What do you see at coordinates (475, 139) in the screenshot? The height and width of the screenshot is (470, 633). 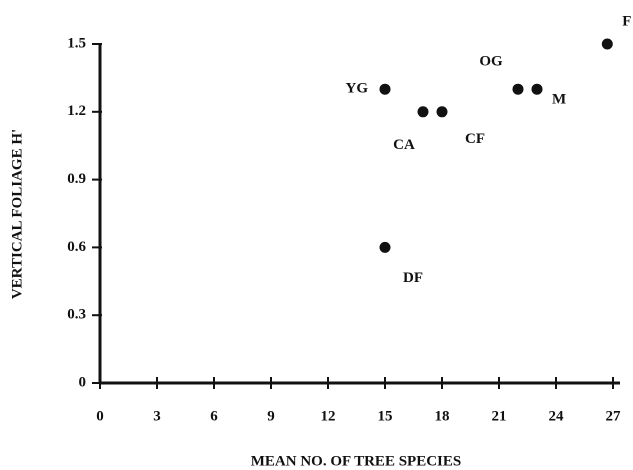 I see `point-label: CF` at bounding box center [475, 139].